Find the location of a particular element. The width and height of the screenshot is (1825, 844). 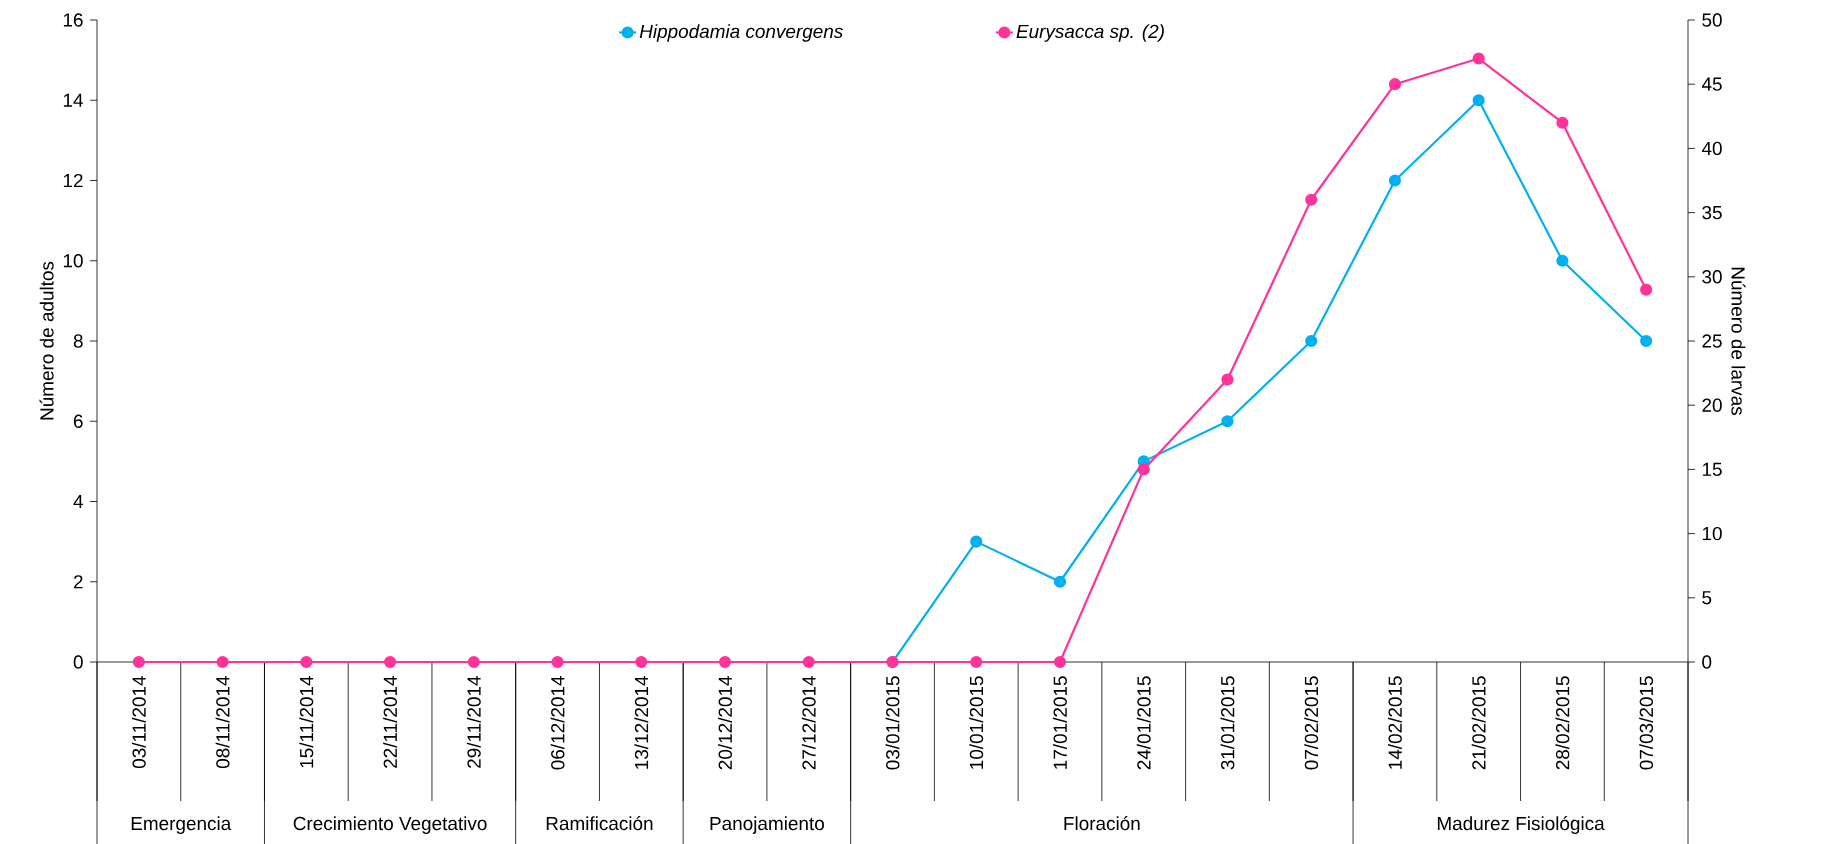

x-tick-label: 17/01/2015 is located at coordinates (1060, 722).